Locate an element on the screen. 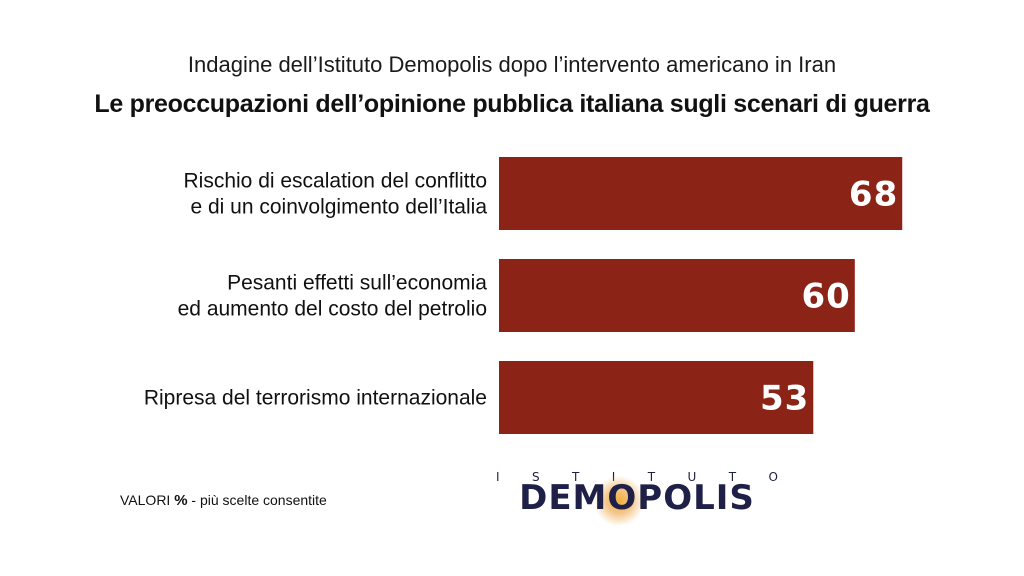  logo-name: DEMOPOLIS is located at coordinates (637, 498).